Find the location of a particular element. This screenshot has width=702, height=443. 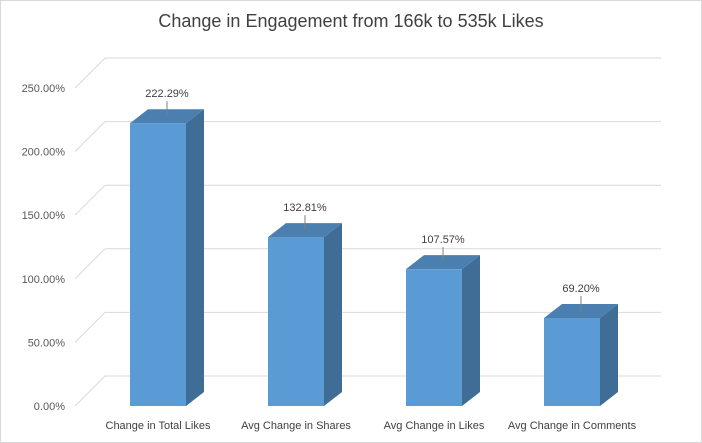

x-category-label: Avg Change in Likes is located at coordinates (434, 426).